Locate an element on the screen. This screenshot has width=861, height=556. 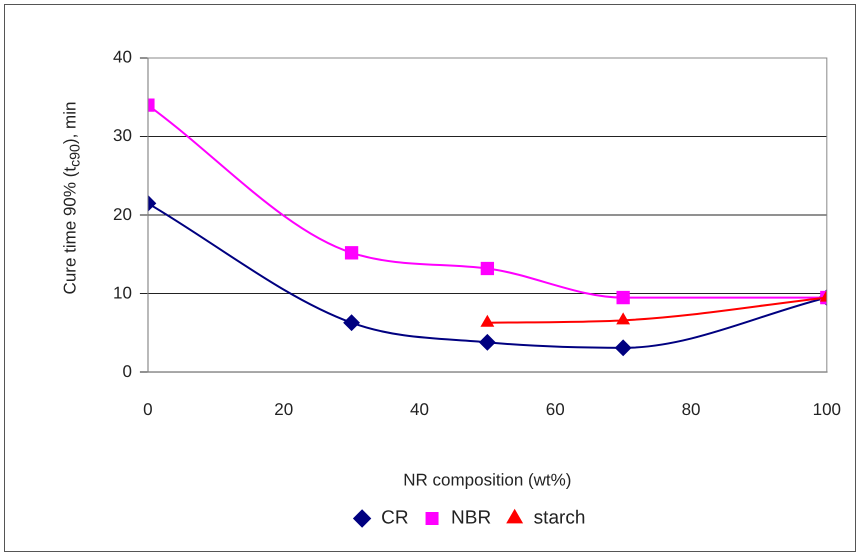
x-tick-label: 40 is located at coordinates (419, 410).